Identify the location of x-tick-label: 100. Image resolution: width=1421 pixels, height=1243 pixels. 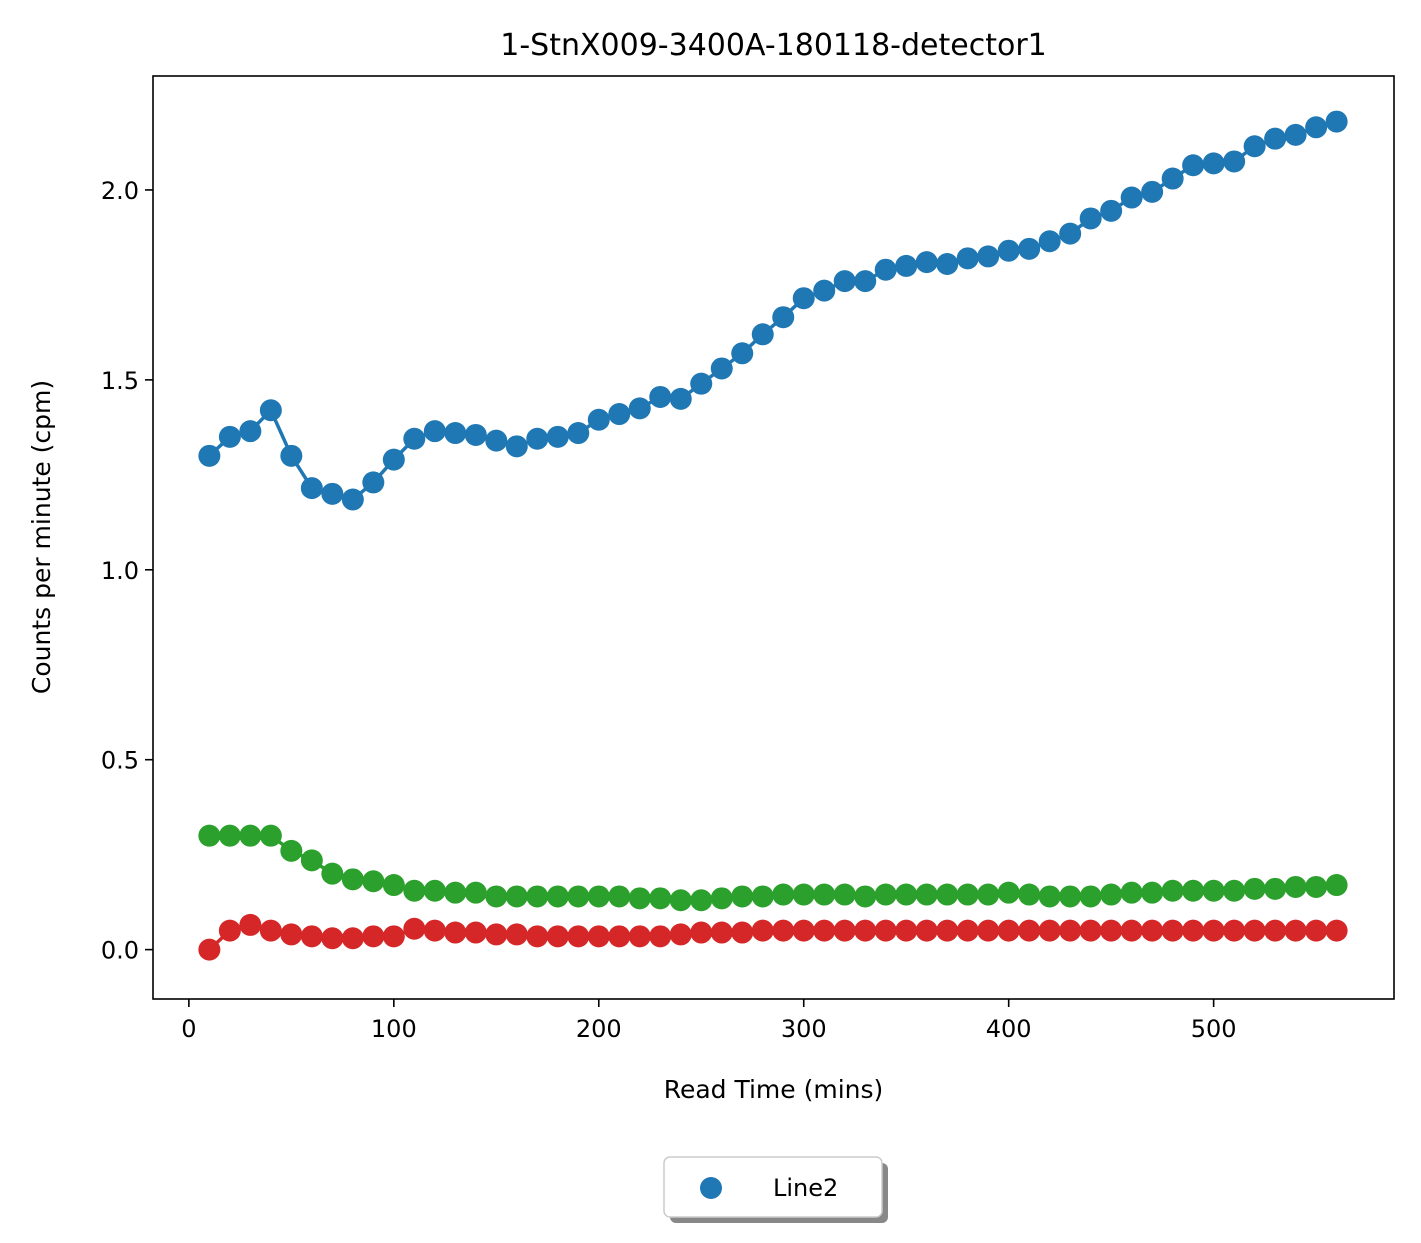
(394, 1029).